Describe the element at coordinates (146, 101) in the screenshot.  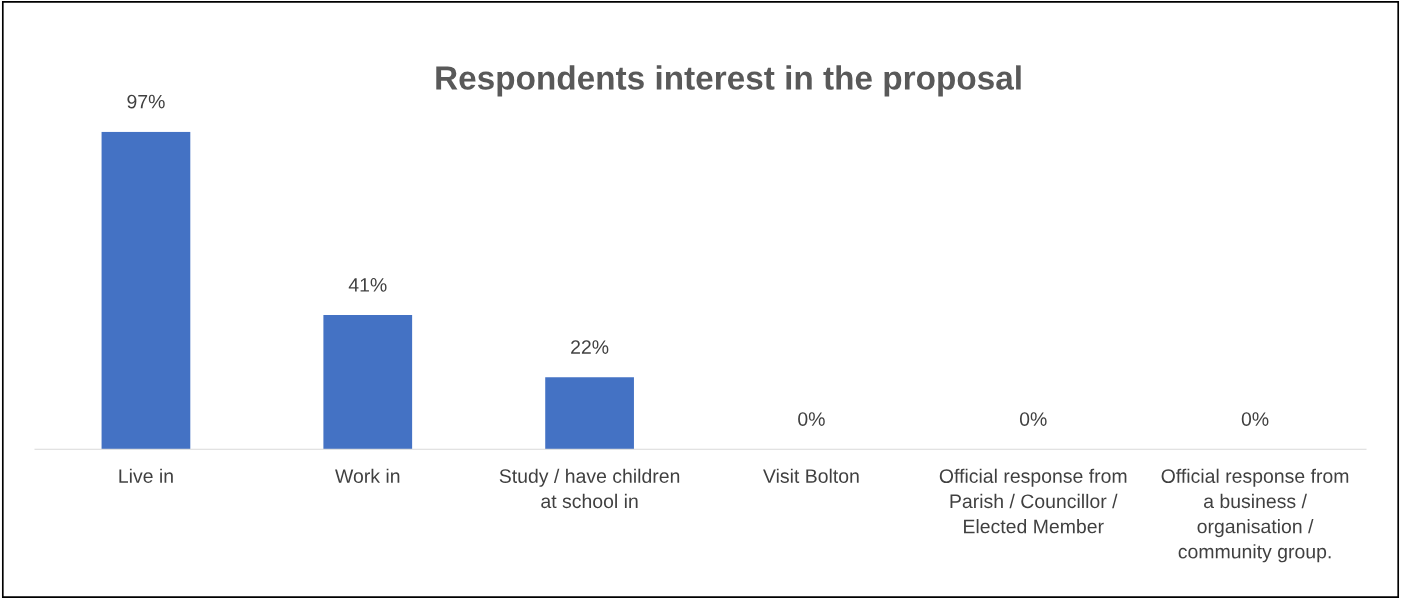
I see `data-label: 97%` at that location.